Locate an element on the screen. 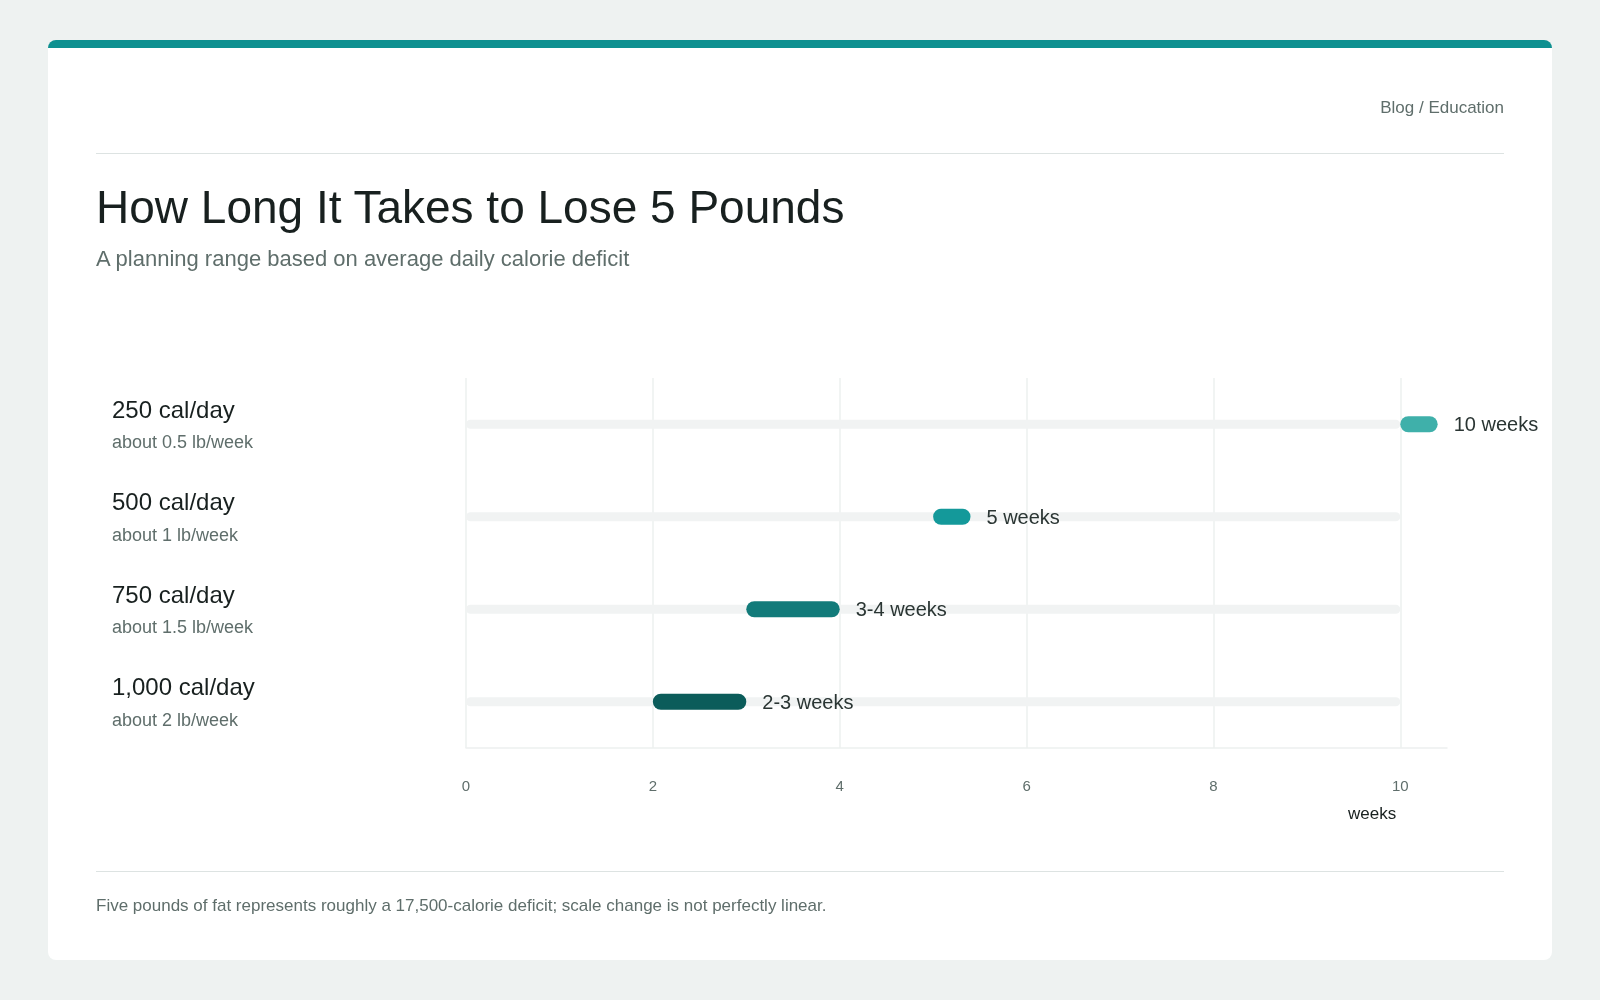 This screenshot has height=1000, width=1600. x-tick-label: 2 is located at coordinates (653, 785).